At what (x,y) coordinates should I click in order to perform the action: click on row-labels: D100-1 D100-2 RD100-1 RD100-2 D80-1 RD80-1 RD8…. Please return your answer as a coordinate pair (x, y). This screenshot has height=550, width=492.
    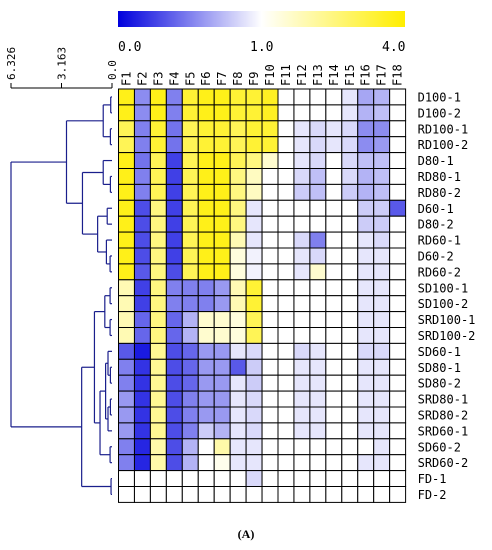
    Looking at the image, I should click on (447, 296).